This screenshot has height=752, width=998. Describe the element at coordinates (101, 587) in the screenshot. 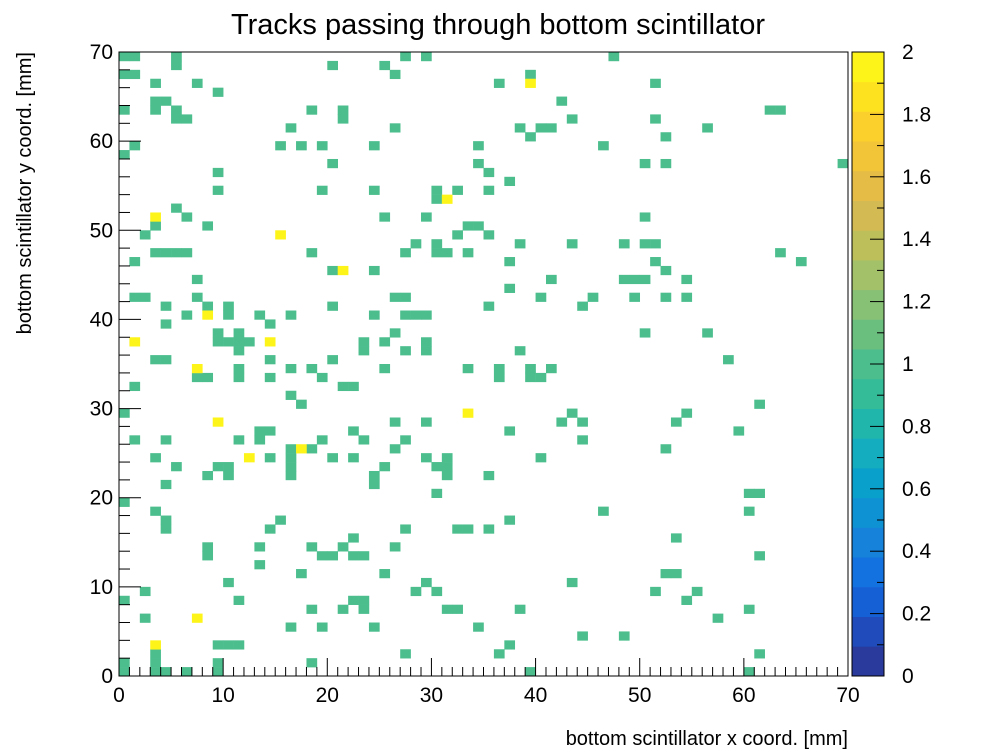

I see `y-tick-label: 10` at that location.